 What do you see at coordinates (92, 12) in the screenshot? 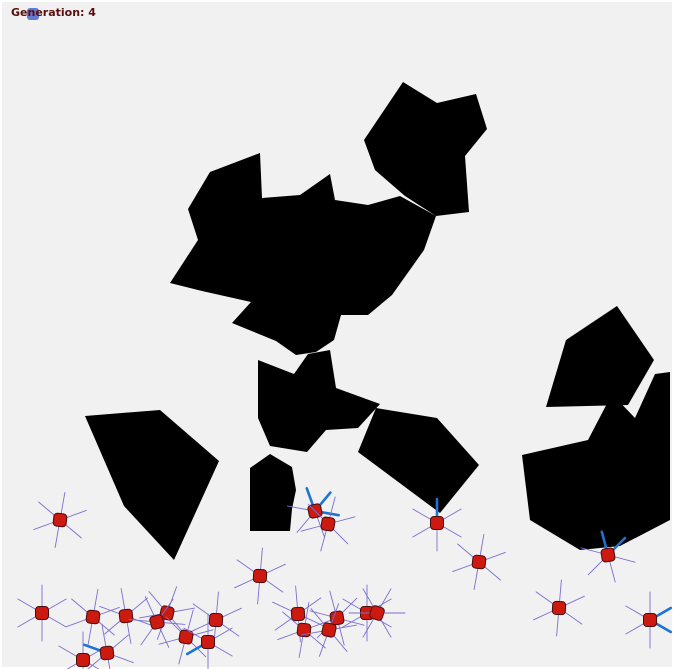
I see `generation-value: 4` at bounding box center [92, 12].